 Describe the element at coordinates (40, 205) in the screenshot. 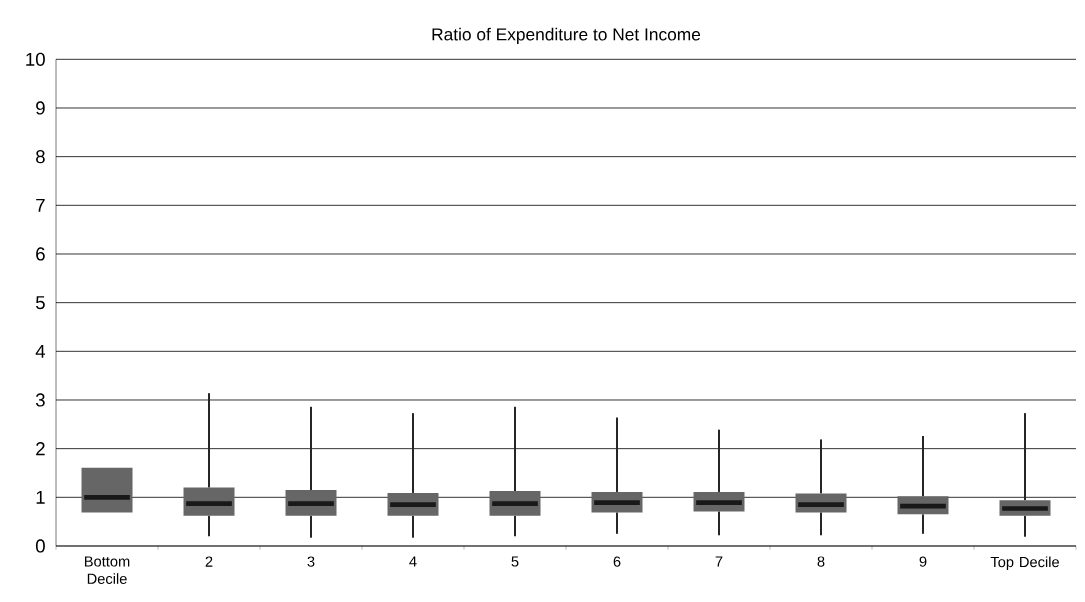

I see `y-tick-label: 7` at that location.